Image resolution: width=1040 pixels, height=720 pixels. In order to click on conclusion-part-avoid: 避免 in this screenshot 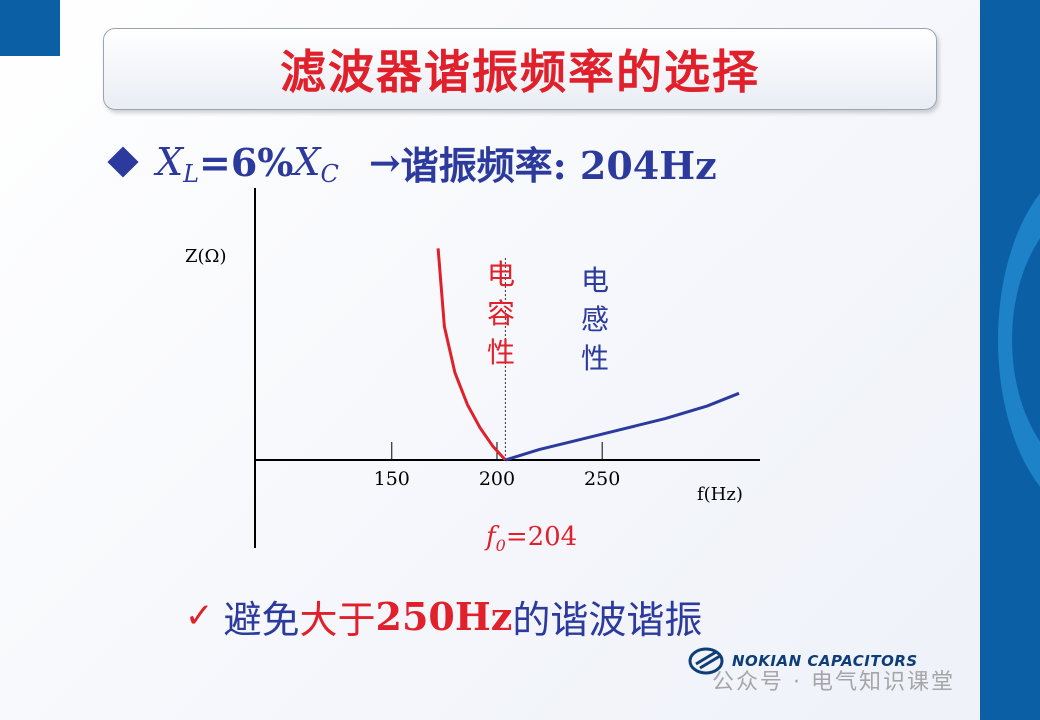, I will do `click(261, 619)`.